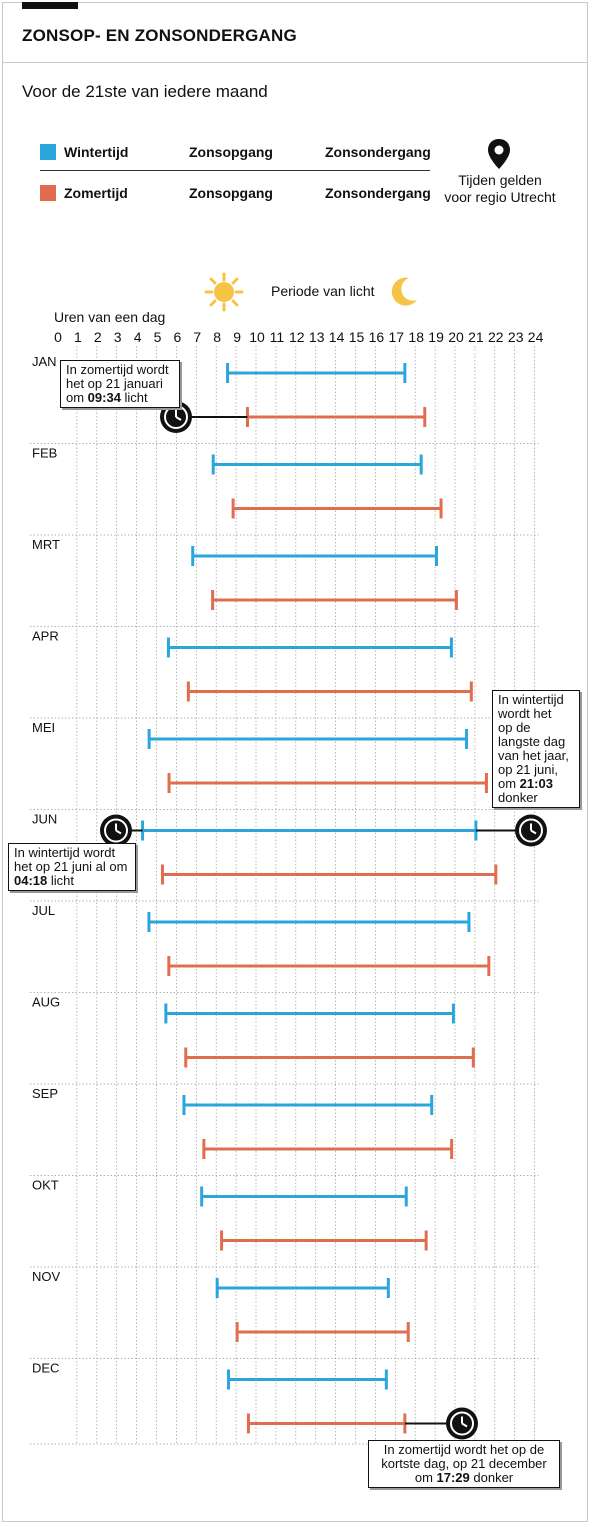  Describe the element at coordinates (378, 152) in the screenshot. I see `legend-winter-sunset: Zonsondergang` at that location.